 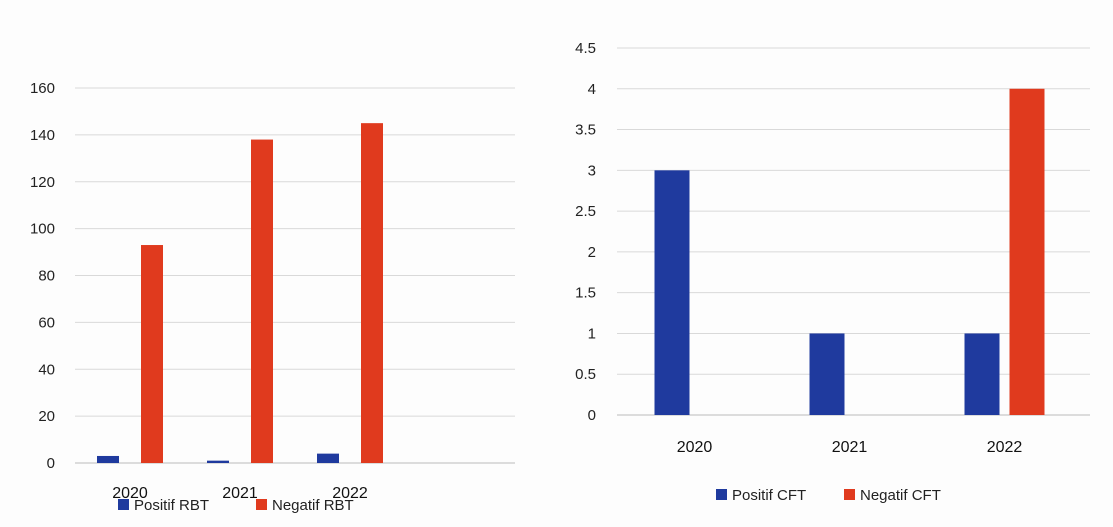 What do you see at coordinates (592, 252) in the screenshot?
I see `y-tick-label: 2` at bounding box center [592, 252].